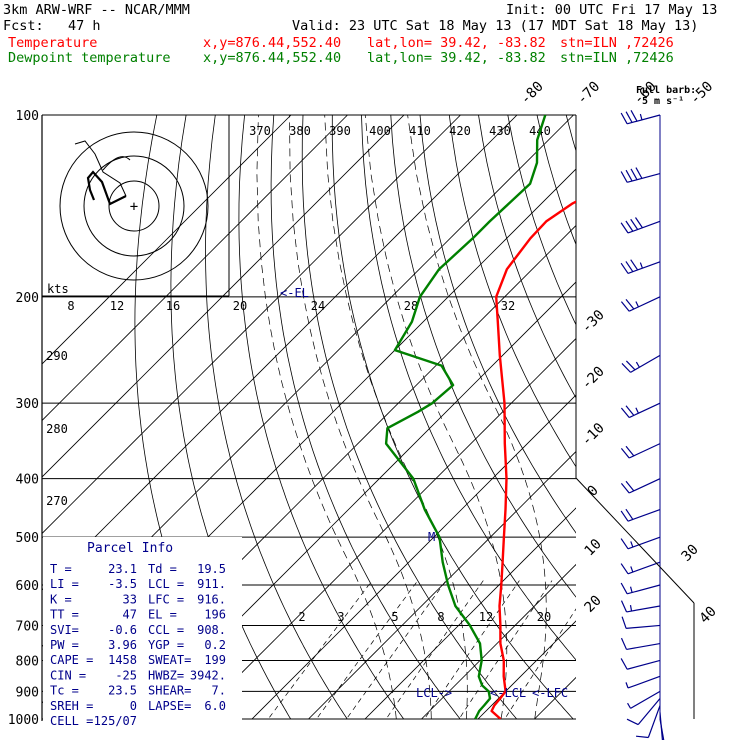 Image resolution: width=740 pixels, height=740 pixels. What do you see at coordinates (550, 693) in the screenshot?
I see `lfc-marker: <-LFC` at bounding box center [550, 693].